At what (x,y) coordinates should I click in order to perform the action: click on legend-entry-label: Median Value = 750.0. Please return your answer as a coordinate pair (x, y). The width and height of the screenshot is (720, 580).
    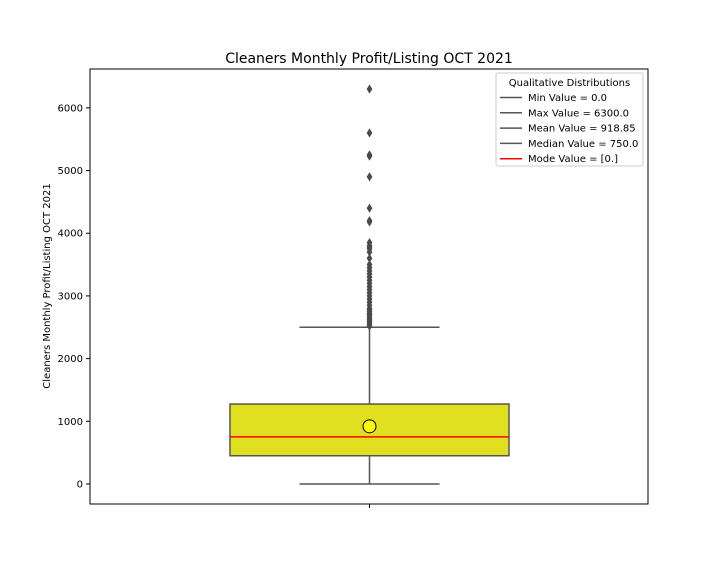
    Looking at the image, I should click on (583, 144).